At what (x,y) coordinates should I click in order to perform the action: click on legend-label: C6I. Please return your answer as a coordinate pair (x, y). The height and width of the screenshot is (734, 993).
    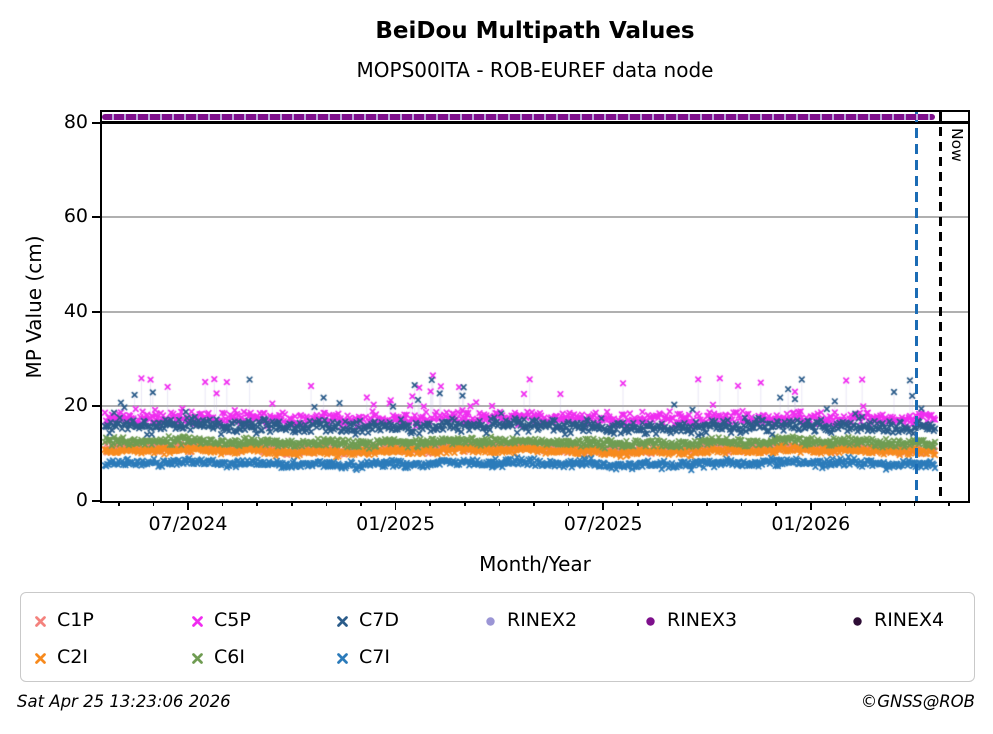
    Looking at the image, I should click on (229, 656).